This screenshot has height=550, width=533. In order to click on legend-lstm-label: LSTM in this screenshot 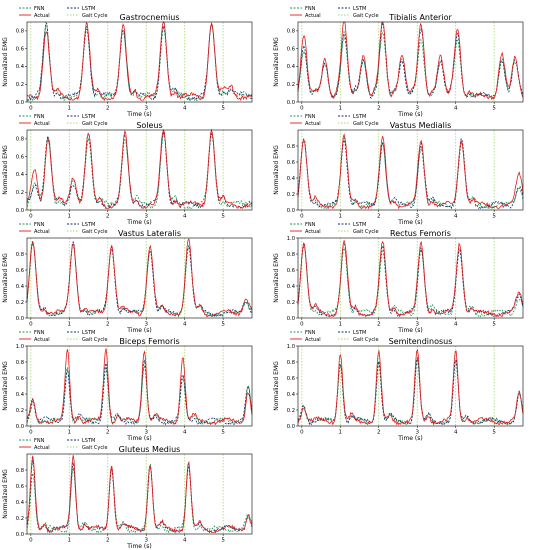, I will do `click(88, 9)`.